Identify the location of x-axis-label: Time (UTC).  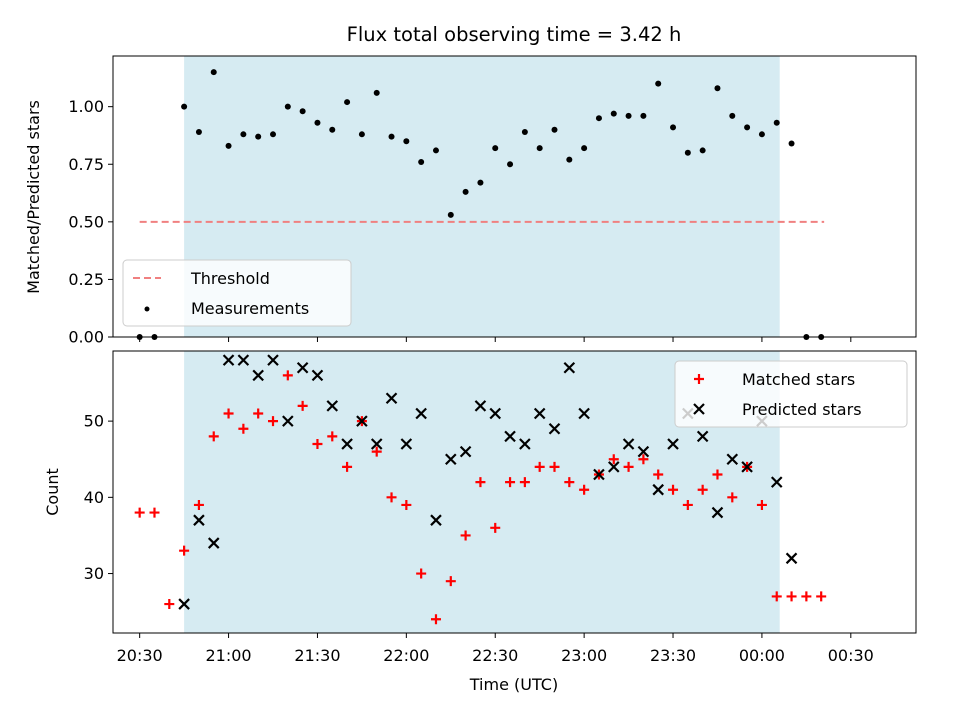
(513, 684).